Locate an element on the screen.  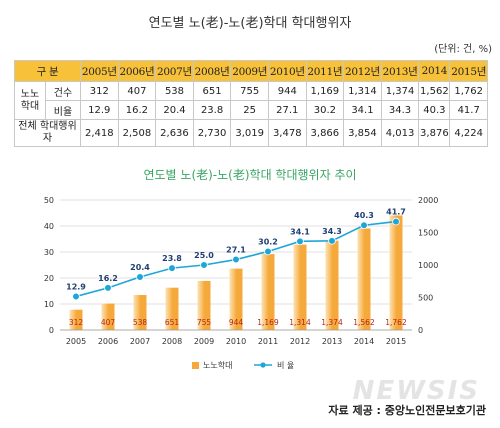
y-right-tick-label: 0 is located at coordinates (420, 330).